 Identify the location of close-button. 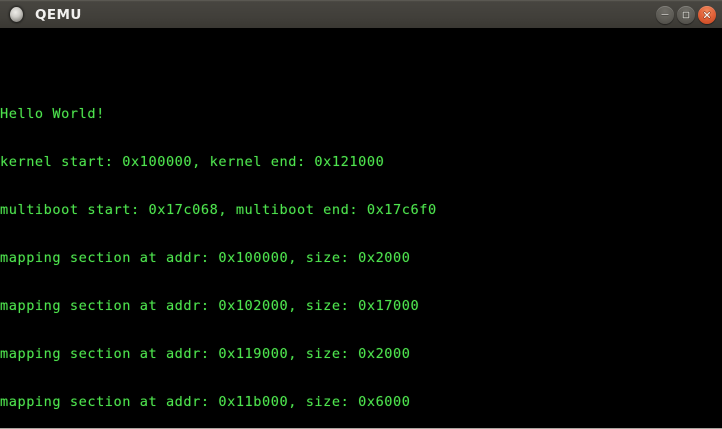
(707, 14).